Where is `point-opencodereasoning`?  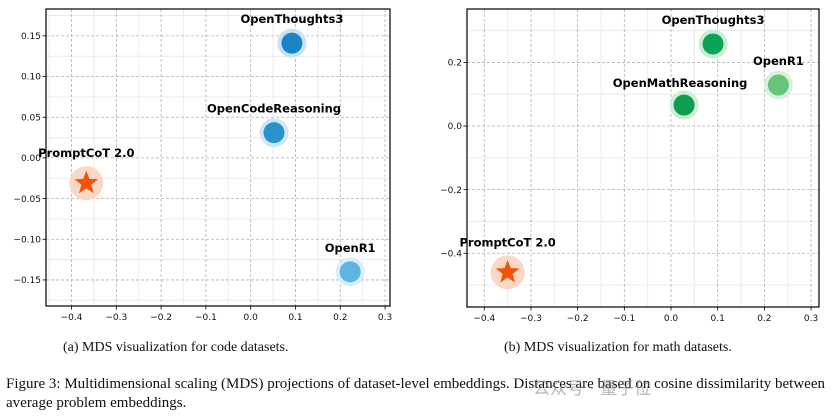
point-opencodereasoning is located at coordinates (274, 133).